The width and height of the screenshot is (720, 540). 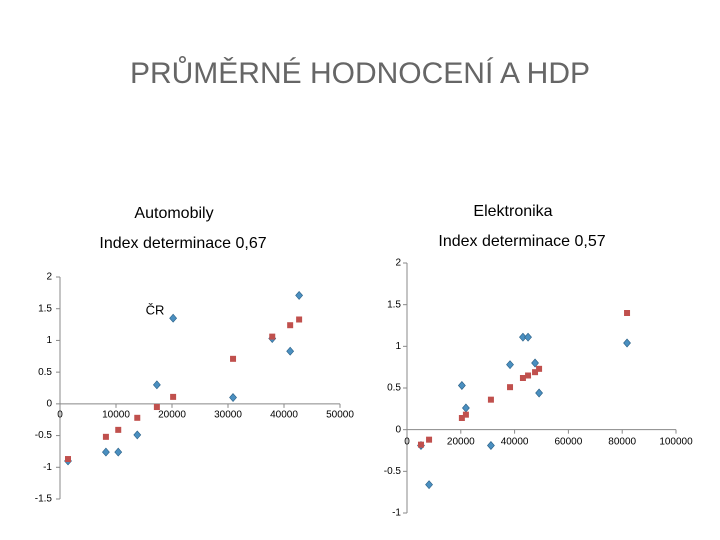 I want to click on x-tick-label: 100000, so click(x=676, y=441).